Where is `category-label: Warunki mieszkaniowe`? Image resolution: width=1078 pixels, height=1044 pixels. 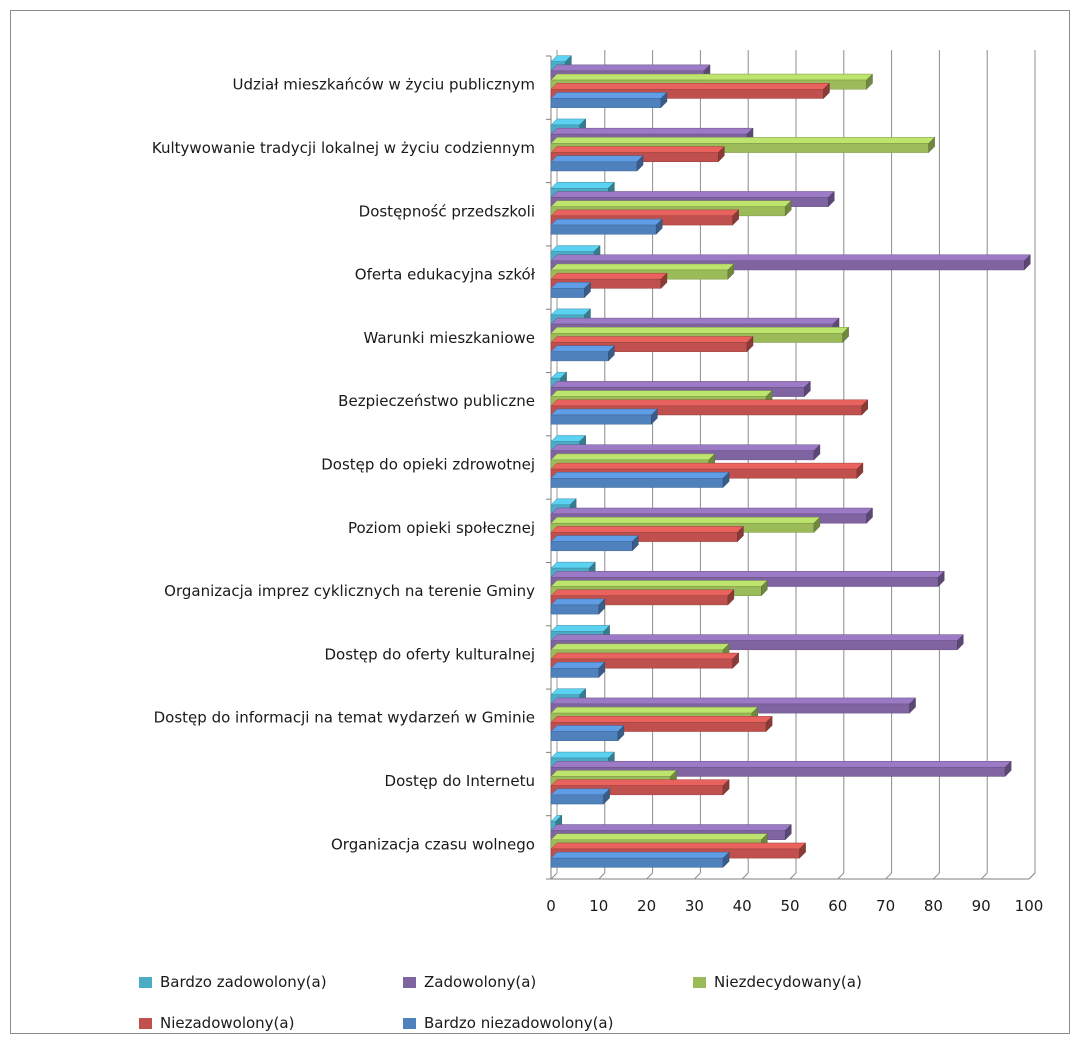
category-label: Warunki mieszkaniowe is located at coordinates (449, 338).